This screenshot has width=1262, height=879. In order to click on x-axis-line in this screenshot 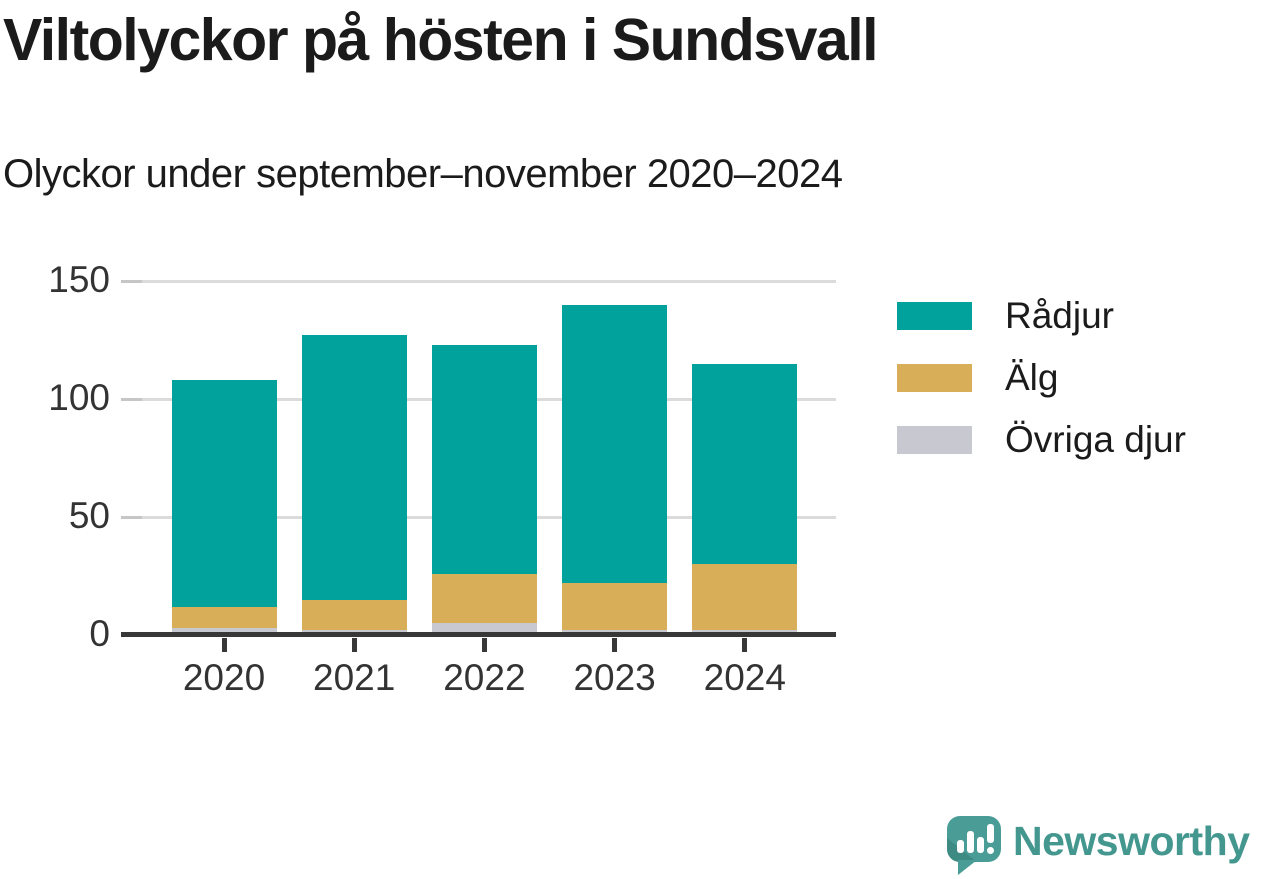, I will do `click(478, 634)`.